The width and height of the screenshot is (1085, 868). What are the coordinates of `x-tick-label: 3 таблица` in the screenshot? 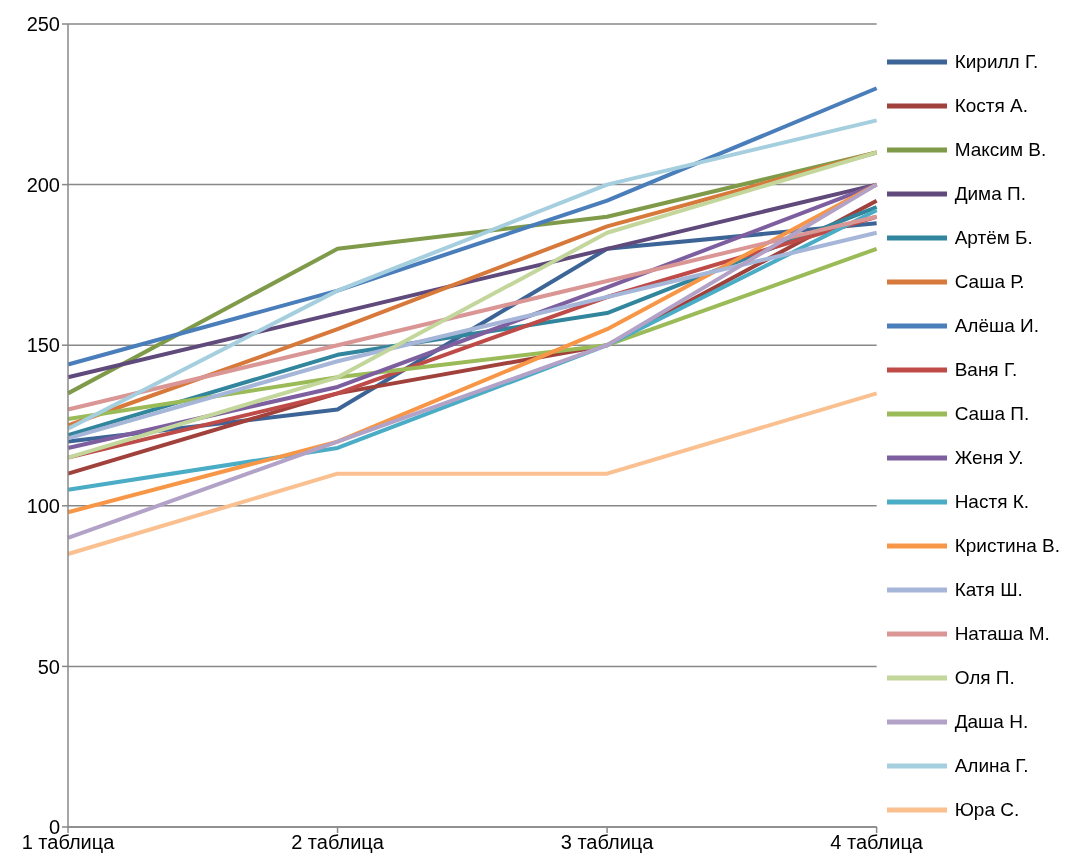 It's located at (607, 842).